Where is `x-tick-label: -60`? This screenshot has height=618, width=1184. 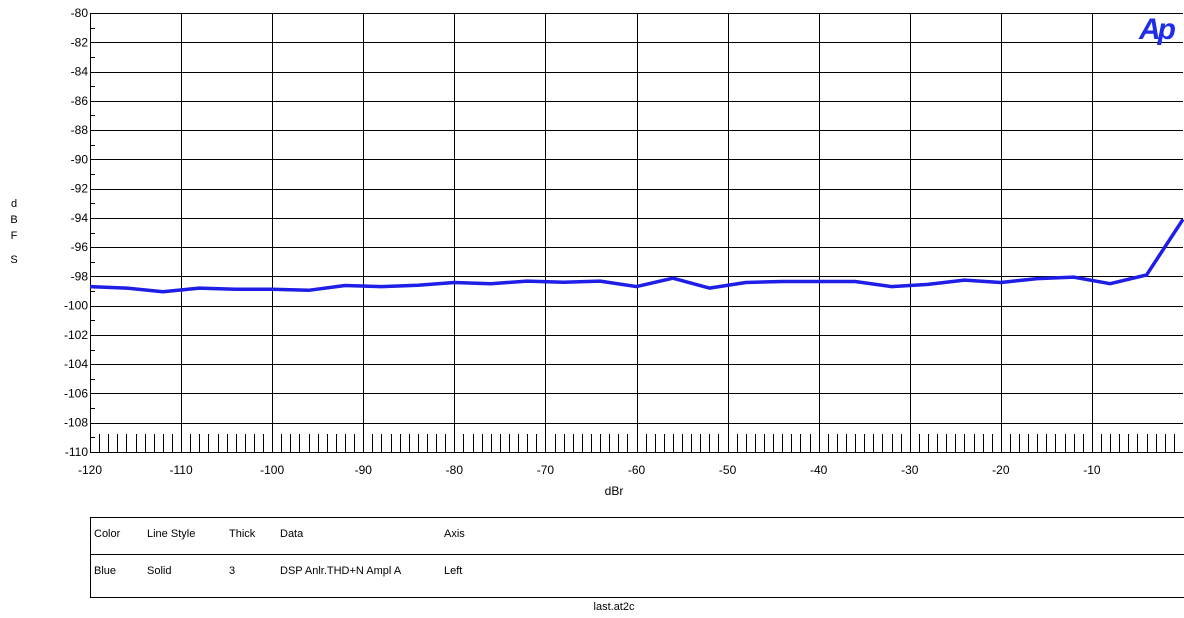
x-tick-label: -60 is located at coordinates (637, 470).